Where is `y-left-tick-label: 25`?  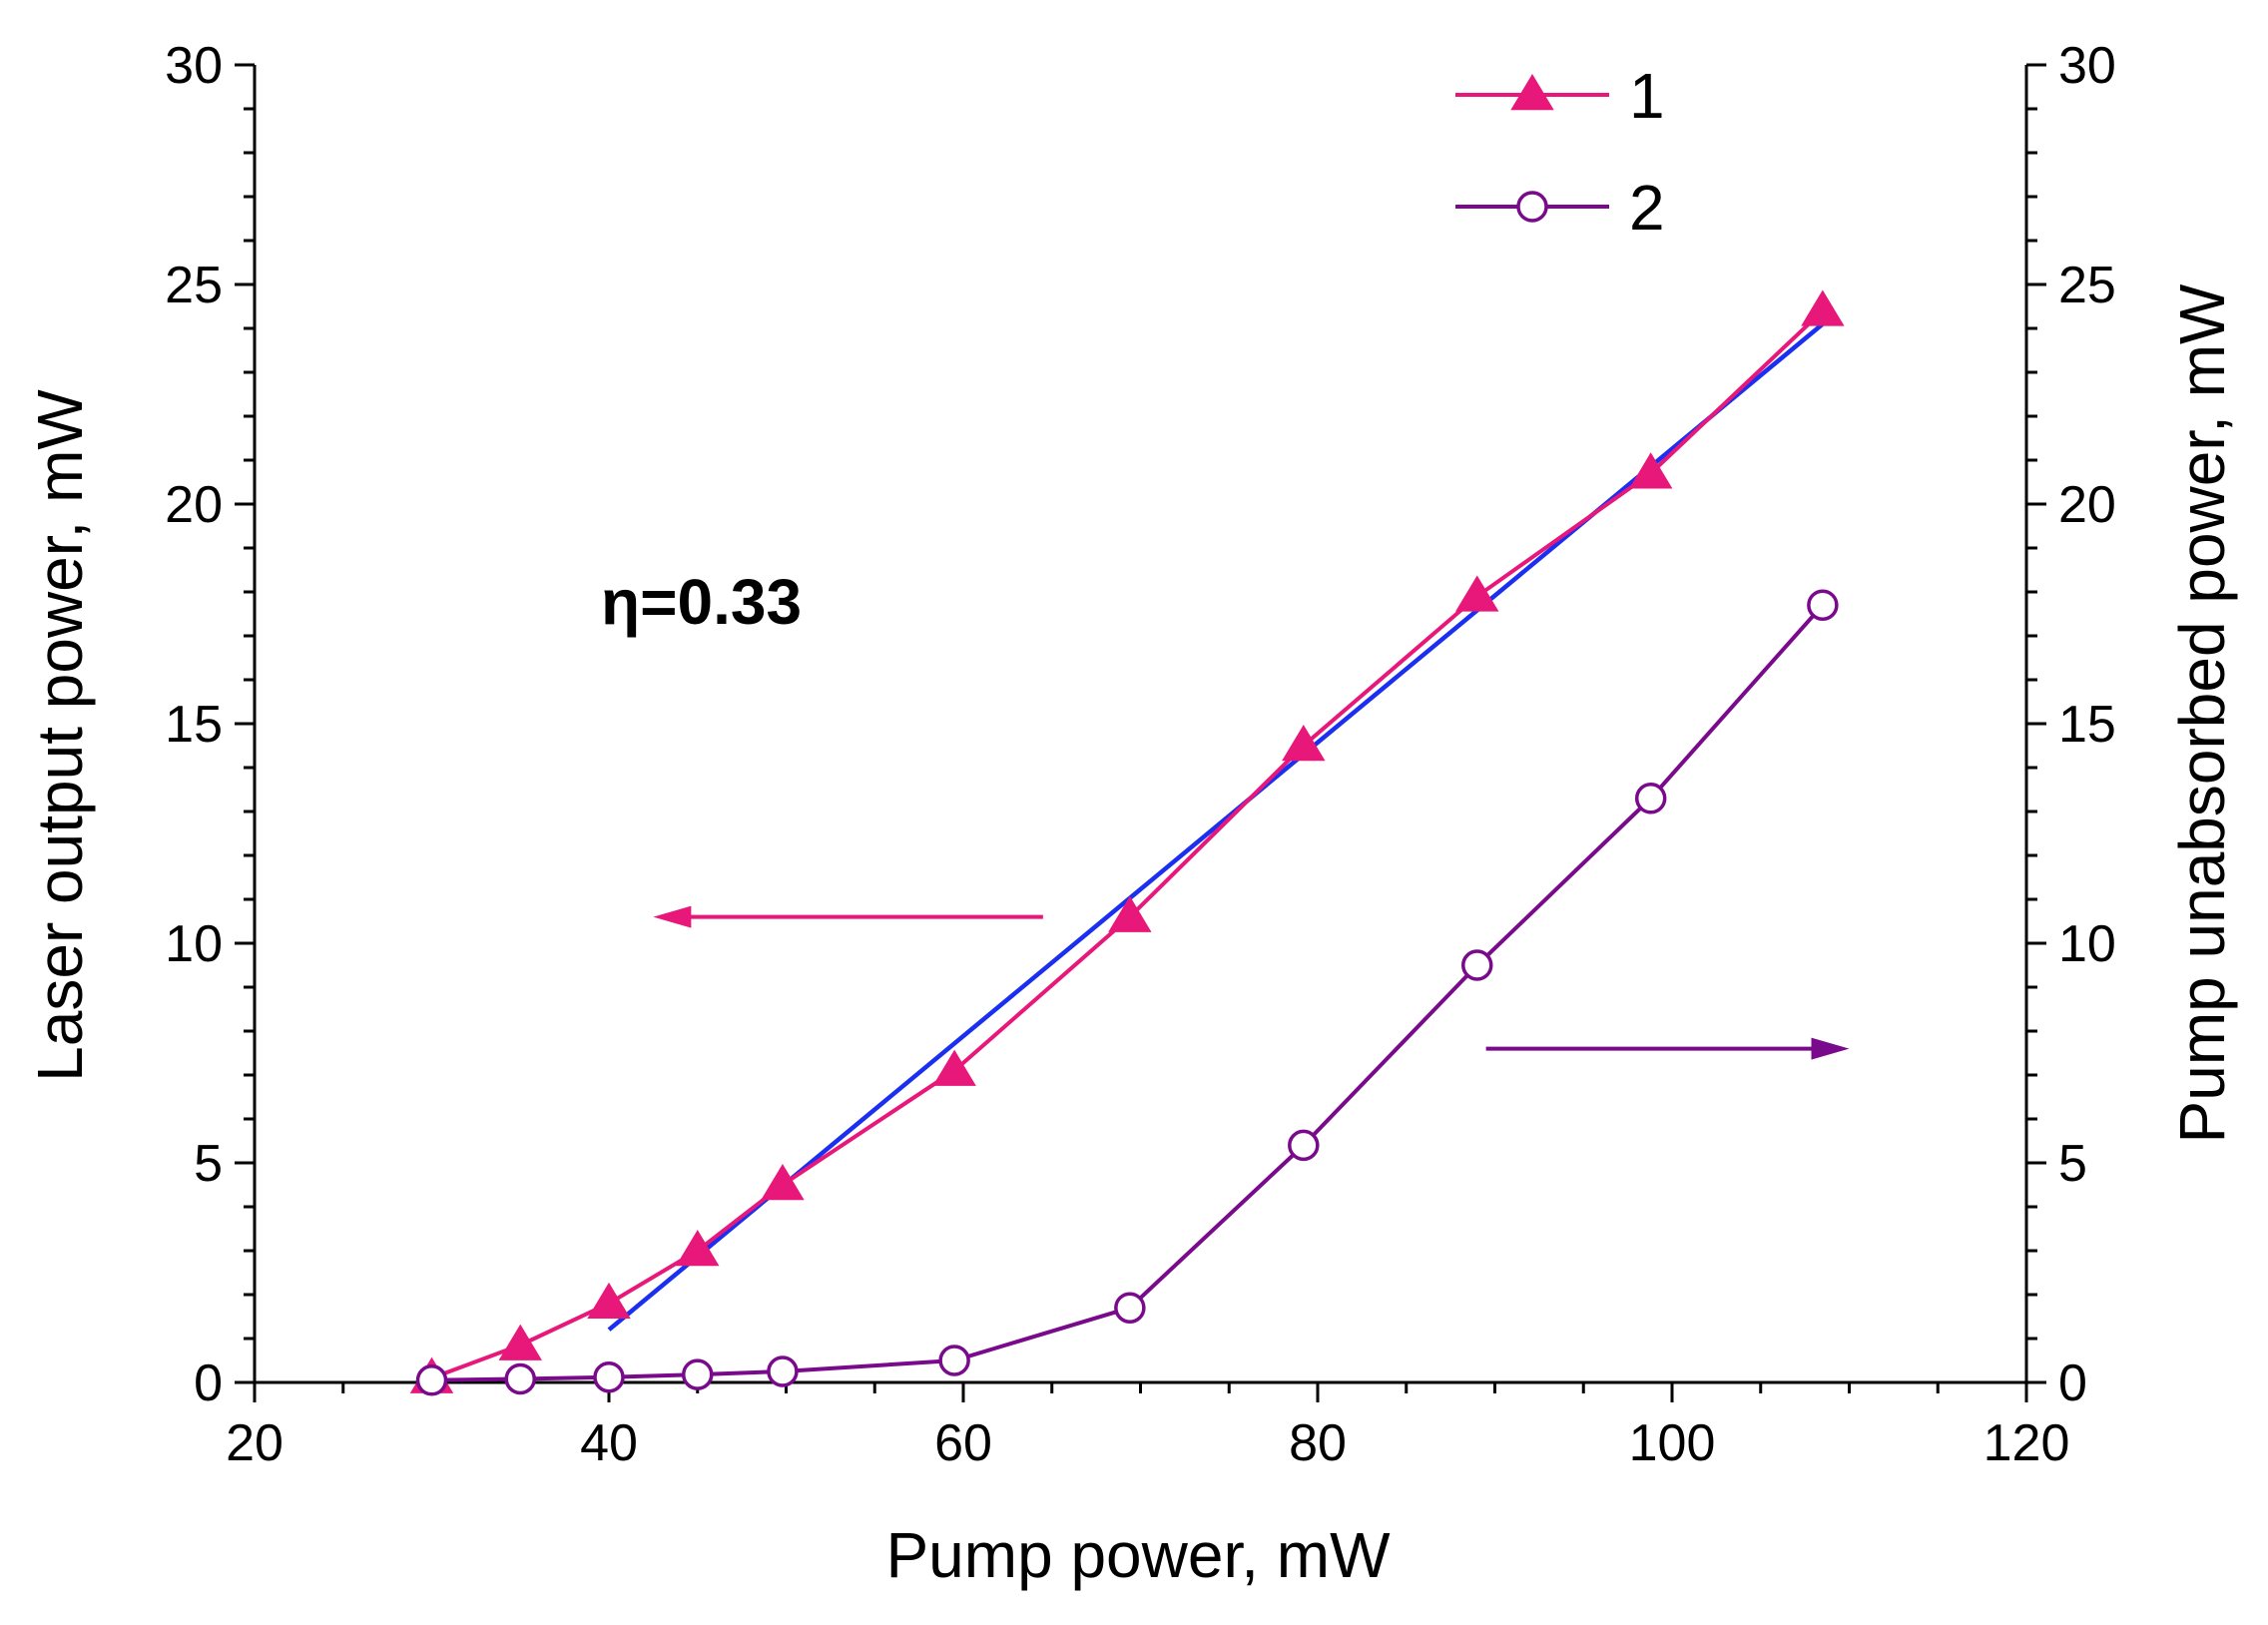
y-left-tick-label: 25 is located at coordinates (194, 285).